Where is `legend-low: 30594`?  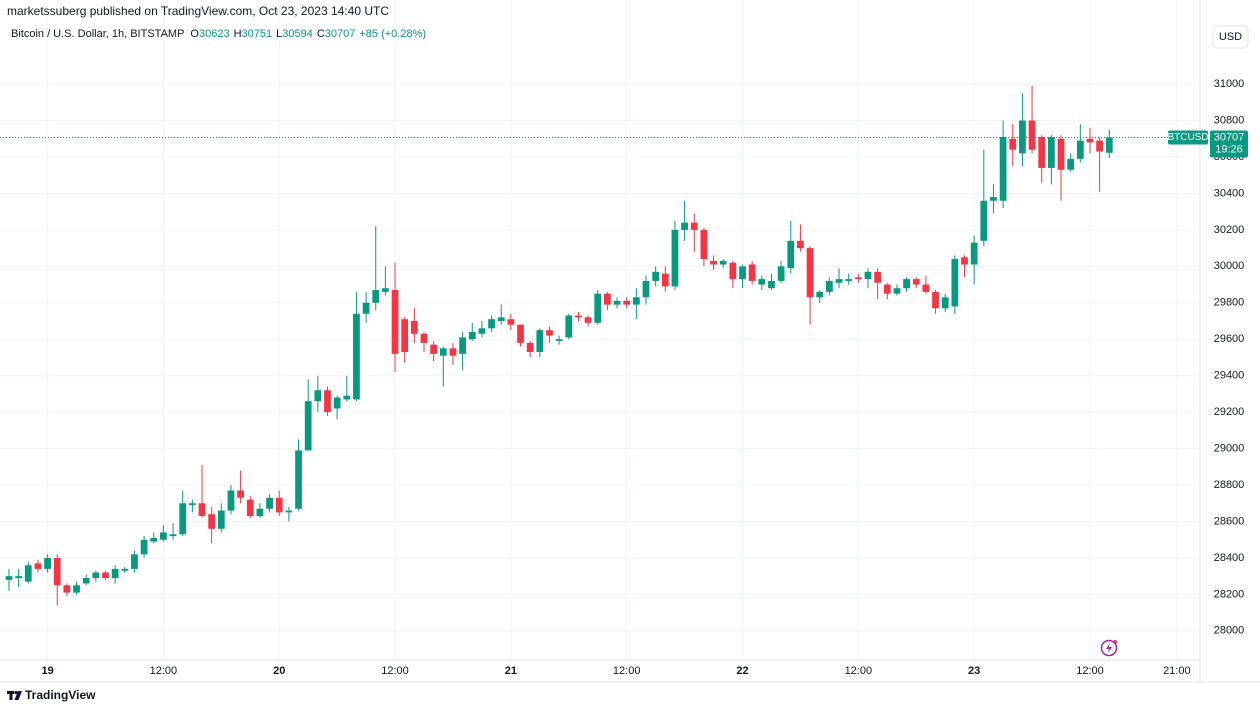
legend-low: 30594 is located at coordinates (297, 34).